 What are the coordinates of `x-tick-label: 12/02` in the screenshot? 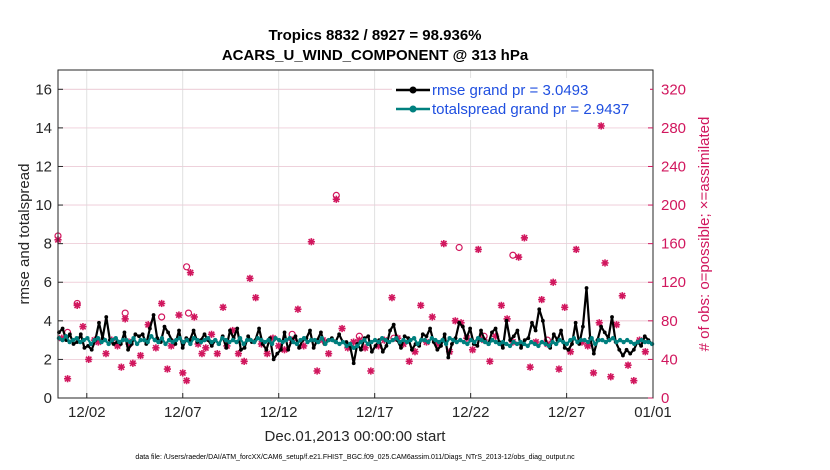 It's located at (87, 412).